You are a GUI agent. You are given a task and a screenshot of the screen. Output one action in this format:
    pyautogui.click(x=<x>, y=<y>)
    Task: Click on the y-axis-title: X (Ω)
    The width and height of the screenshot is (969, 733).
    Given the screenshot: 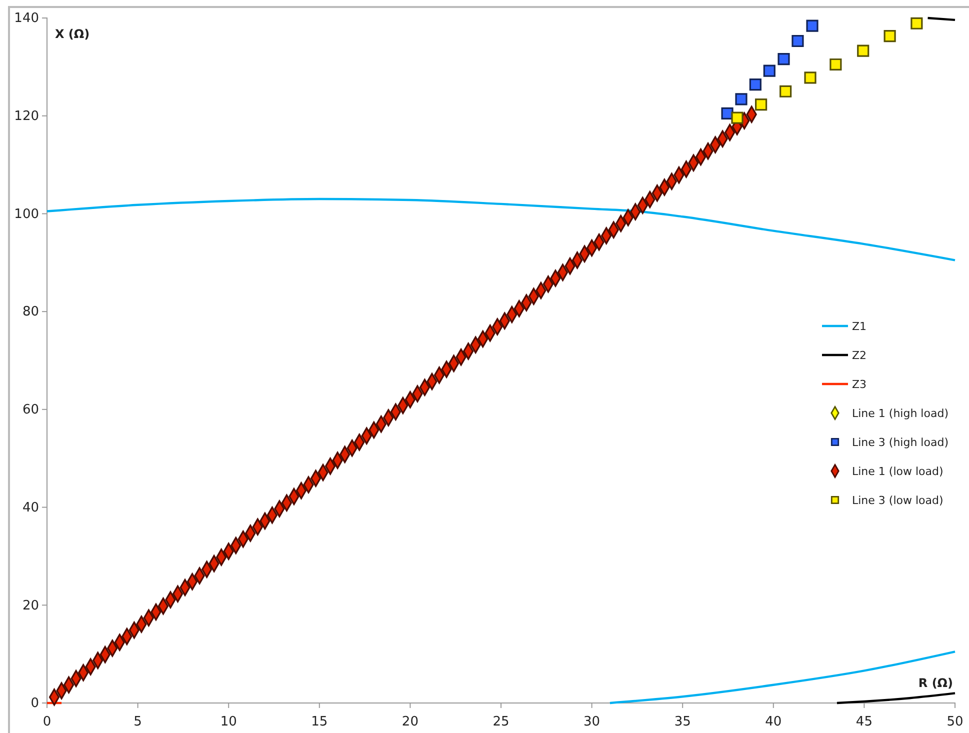 What is the action you would take?
    pyautogui.click(x=72, y=34)
    